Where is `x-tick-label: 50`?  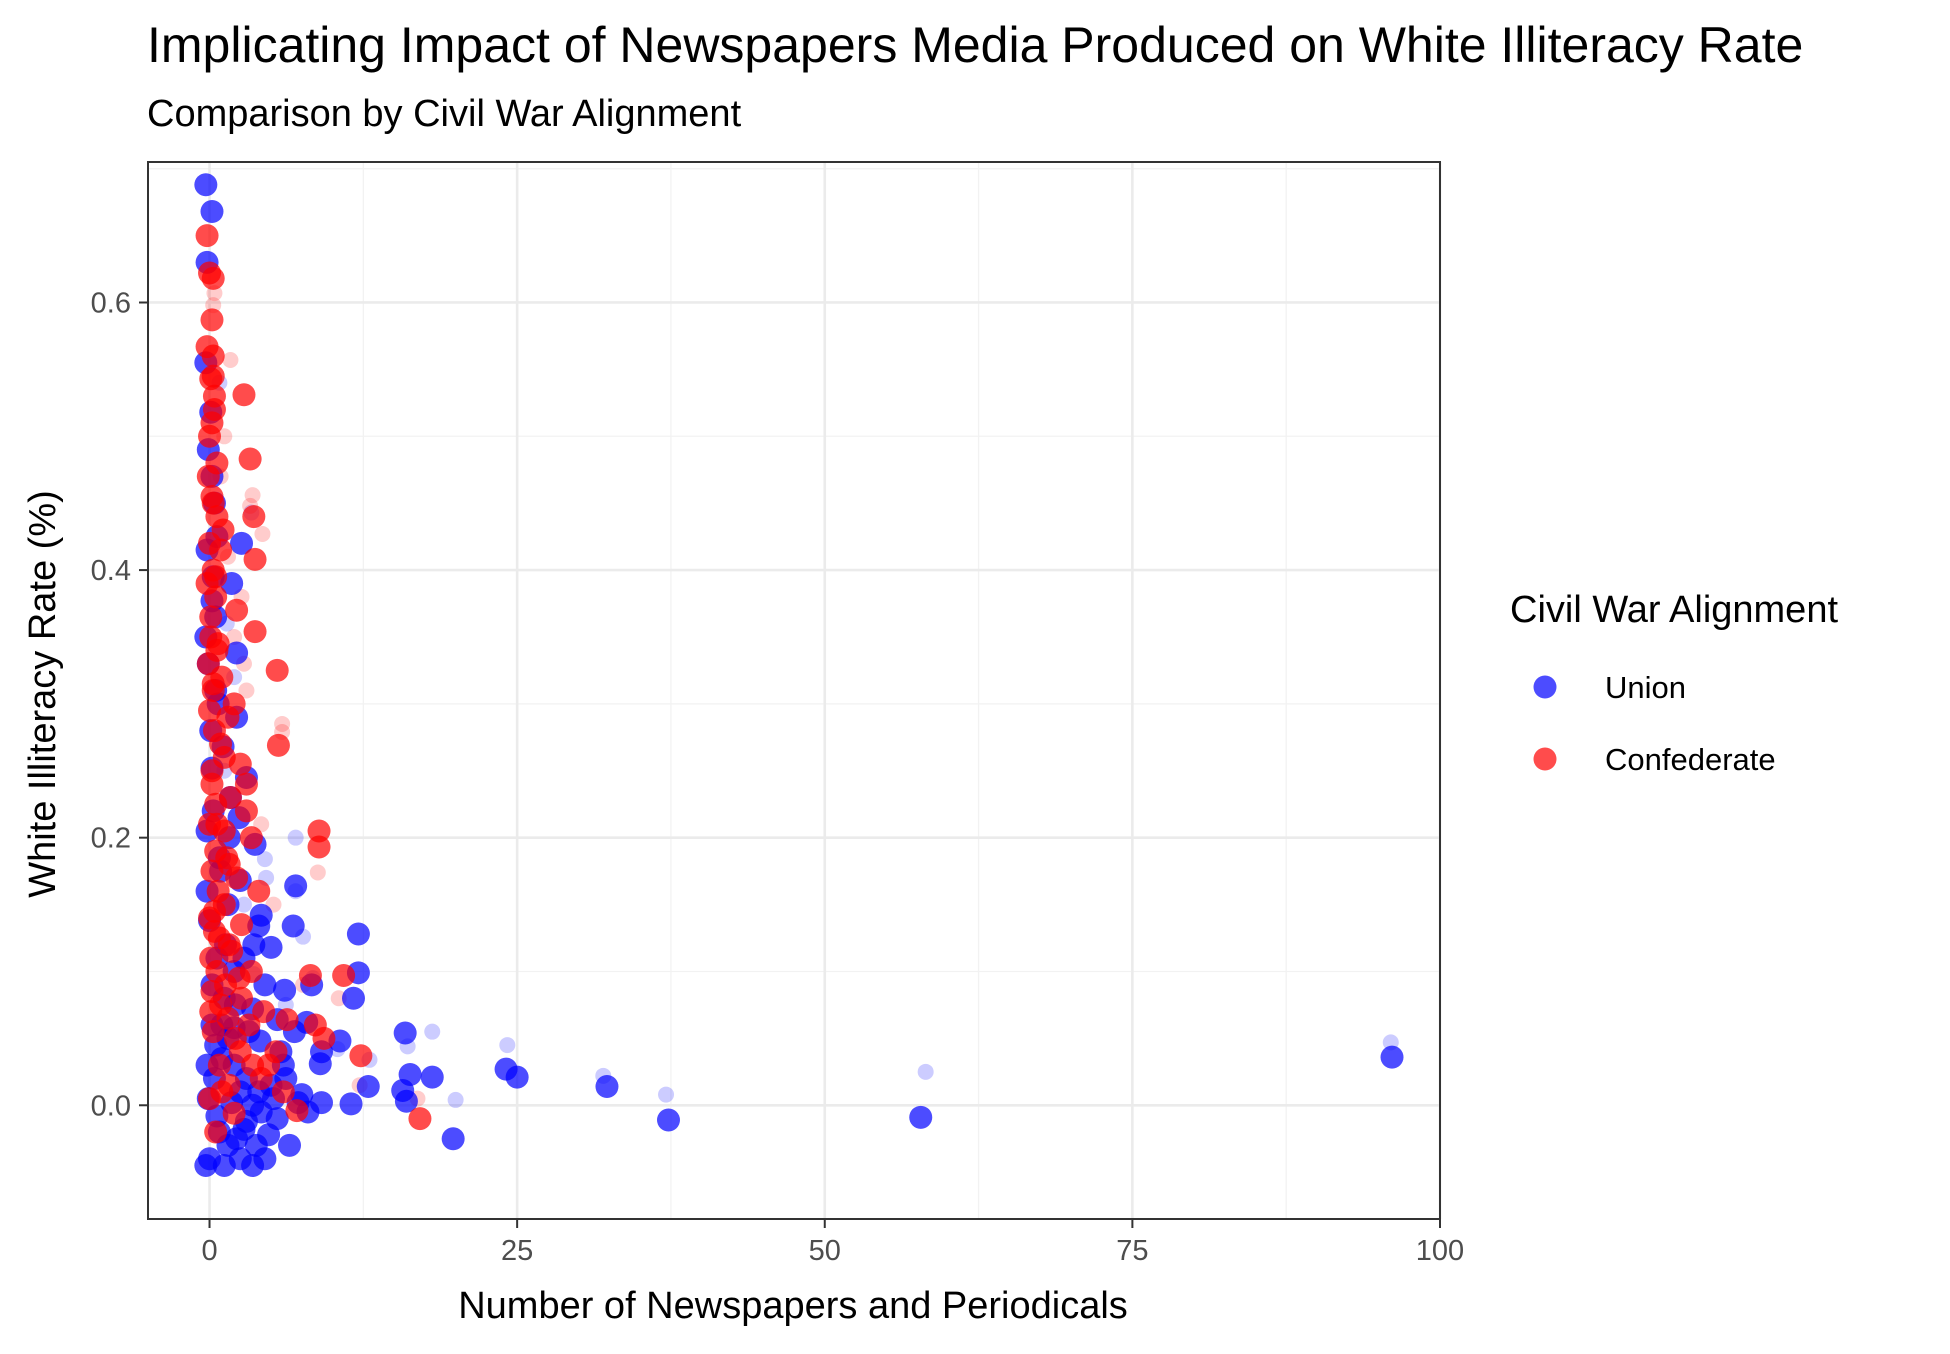 x-tick-label: 50 is located at coordinates (825, 1251).